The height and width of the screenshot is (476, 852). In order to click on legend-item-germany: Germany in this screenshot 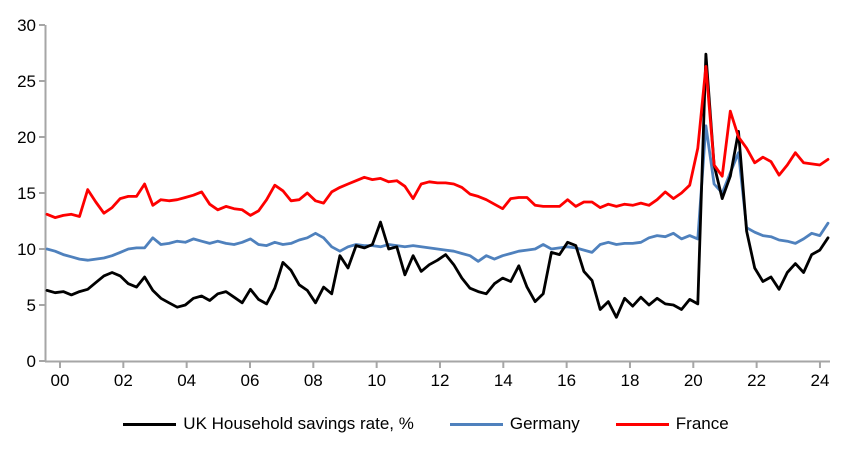, I will do `click(514, 424)`.